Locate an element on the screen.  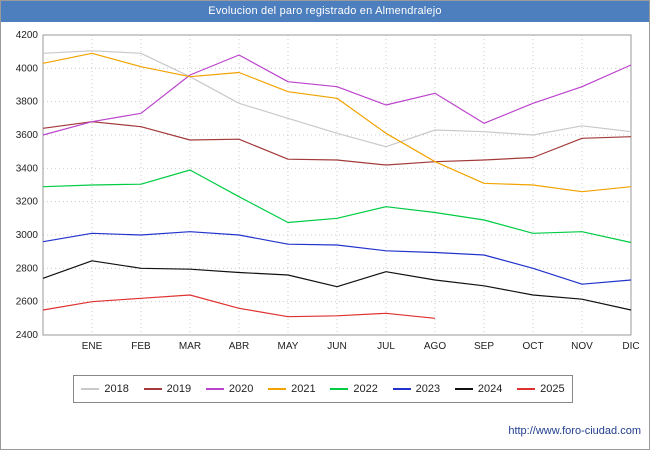
x-tick-label: OCT is located at coordinates (532, 346).